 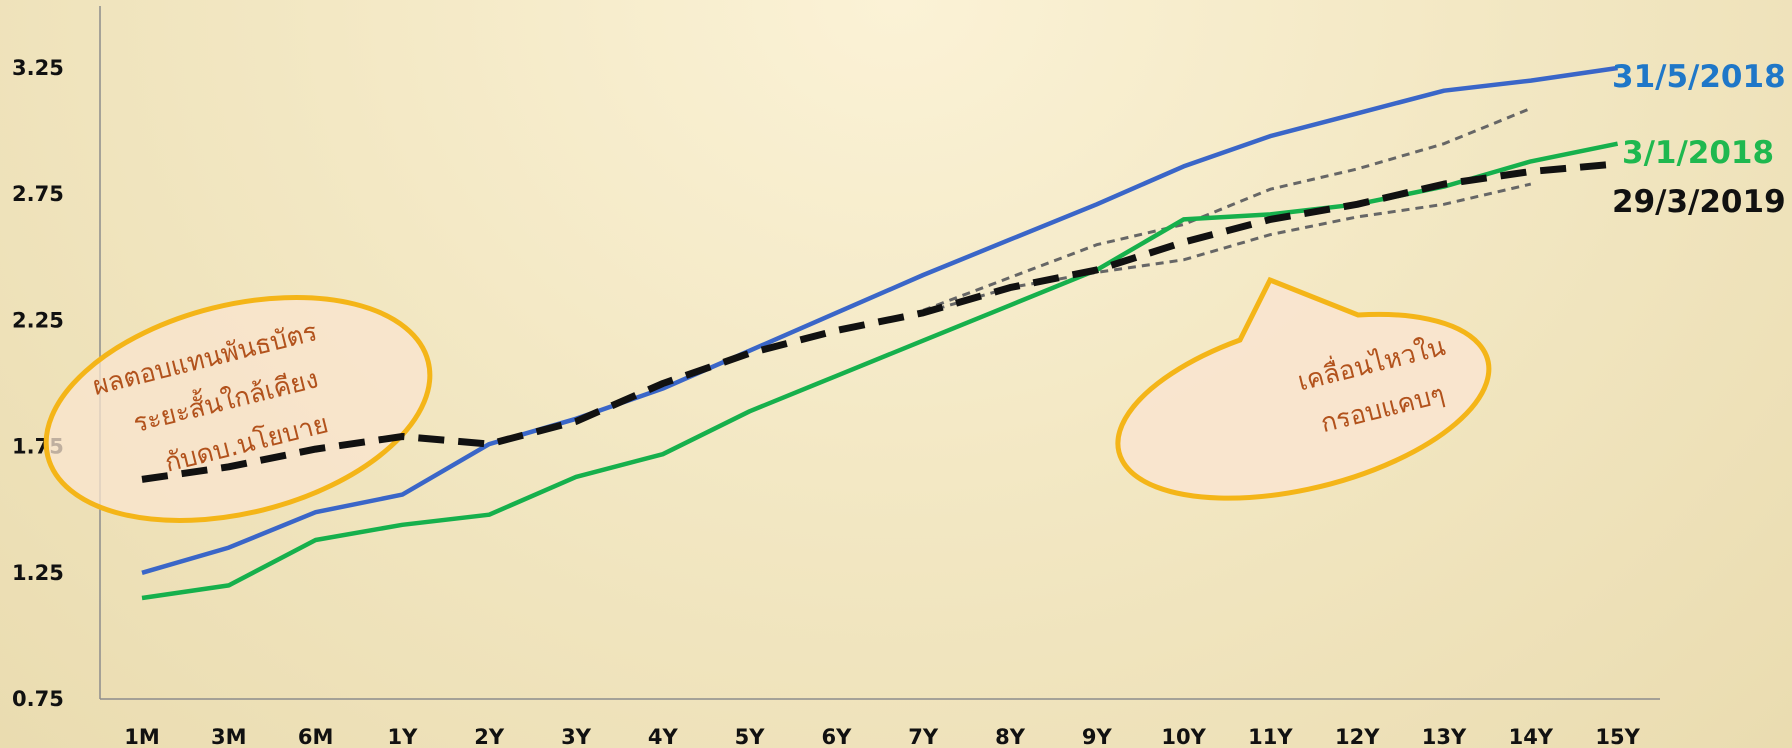 I want to click on x-tick-label: 11Y, so click(x=1270, y=736).